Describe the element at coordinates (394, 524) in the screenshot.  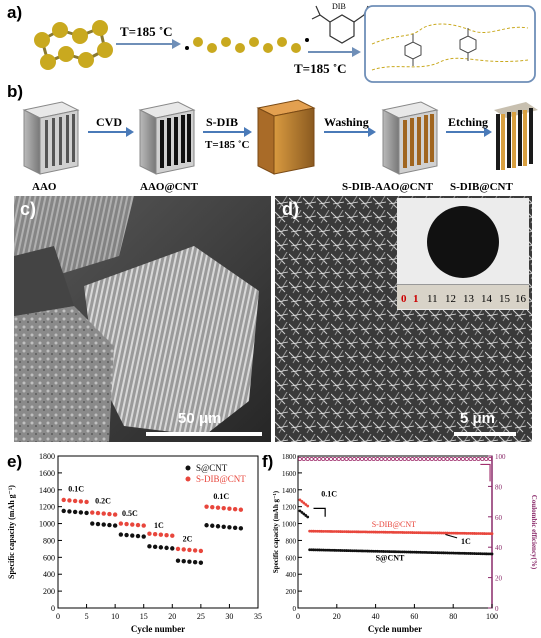
I see `annotation-series-red: S-DIB@CNT` at that location.